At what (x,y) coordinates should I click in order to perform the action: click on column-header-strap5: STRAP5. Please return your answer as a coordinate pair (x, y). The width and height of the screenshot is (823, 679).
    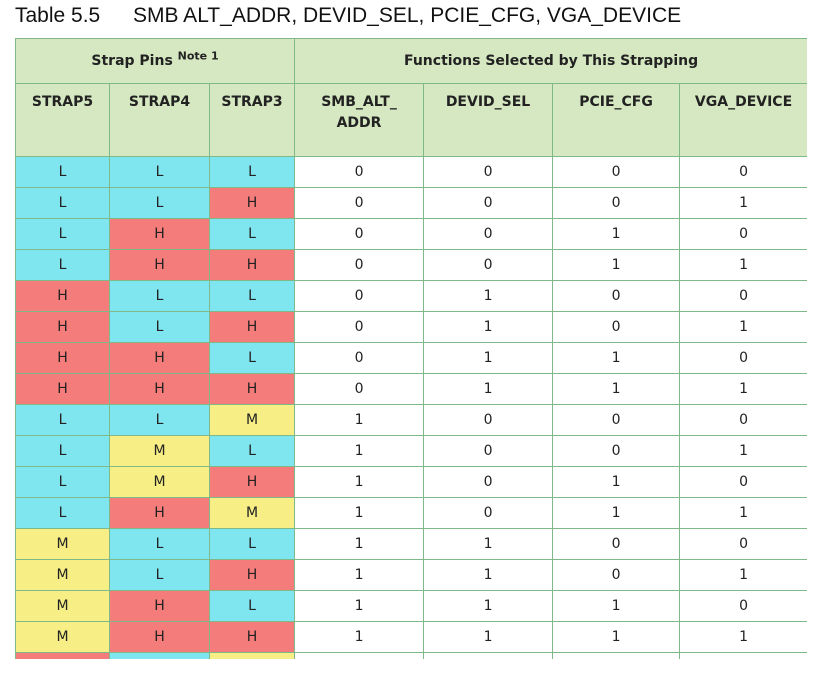
    Looking at the image, I should click on (62, 120).